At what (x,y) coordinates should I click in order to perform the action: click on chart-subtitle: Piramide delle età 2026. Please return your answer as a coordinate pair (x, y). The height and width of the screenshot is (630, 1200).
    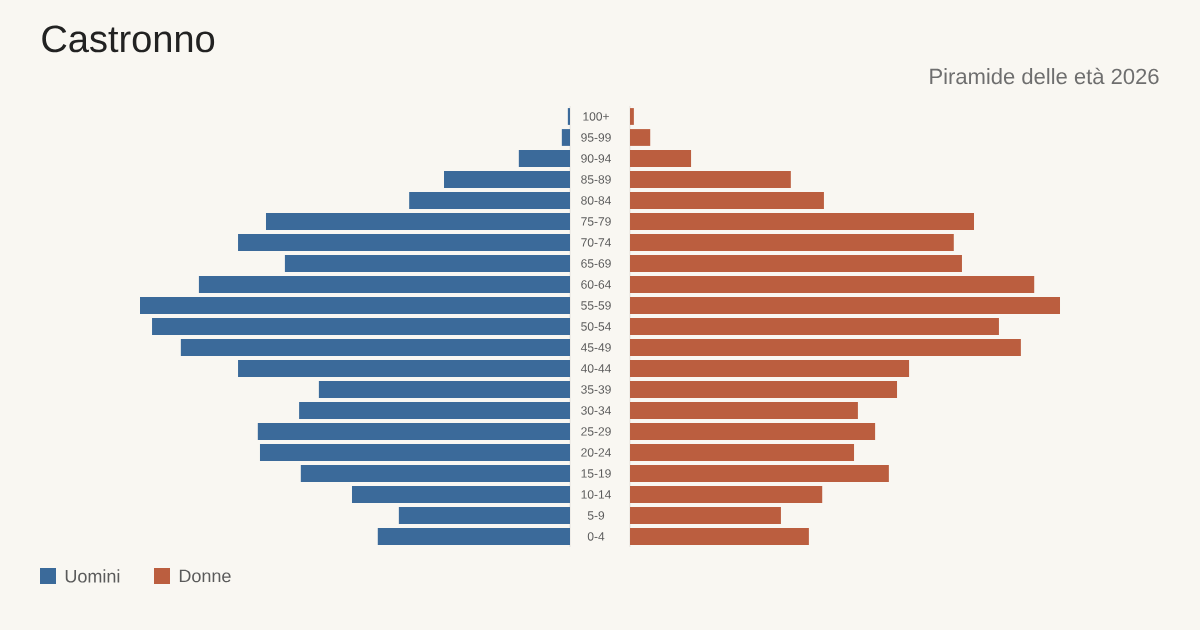
    Looking at the image, I should click on (1044, 76).